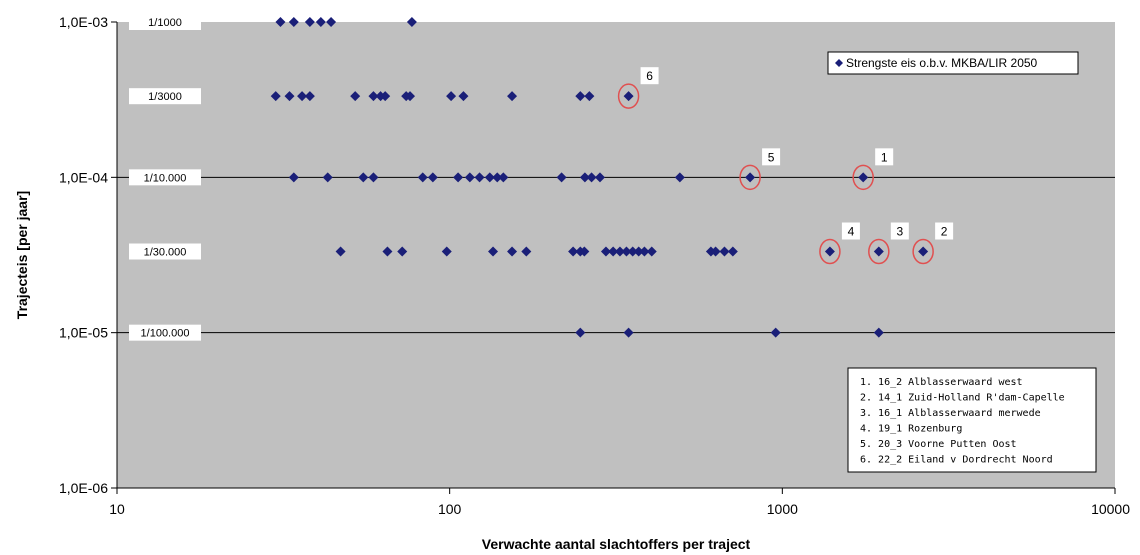 The width and height of the screenshot is (1140, 555). I want to click on callout-number: 1, so click(884, 157).